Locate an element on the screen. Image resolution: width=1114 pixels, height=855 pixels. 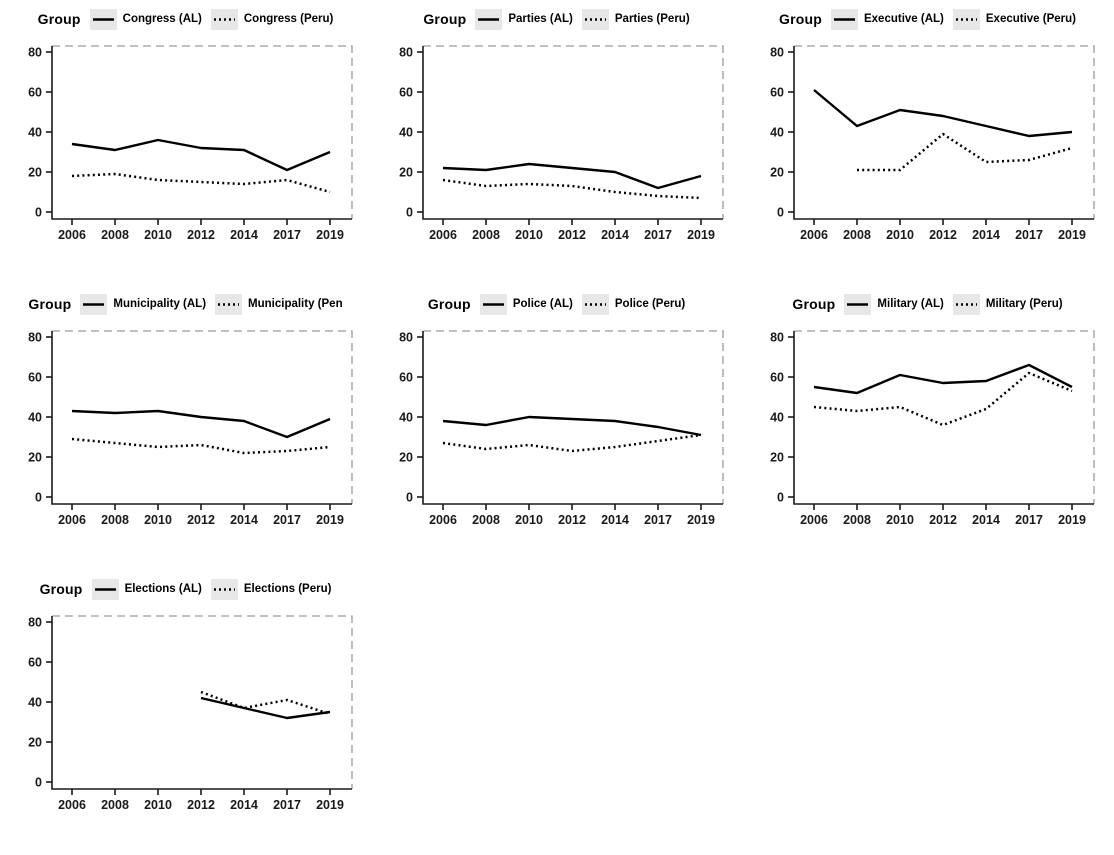
legend-series-label: Municipality (Pen is located at coordinates (295, 304).